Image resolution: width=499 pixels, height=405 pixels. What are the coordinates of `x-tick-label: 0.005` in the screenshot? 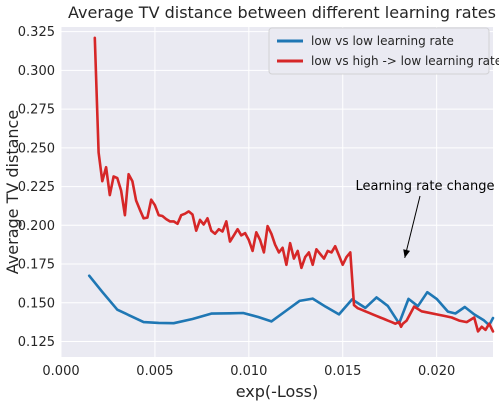 It's located at (154, 371).